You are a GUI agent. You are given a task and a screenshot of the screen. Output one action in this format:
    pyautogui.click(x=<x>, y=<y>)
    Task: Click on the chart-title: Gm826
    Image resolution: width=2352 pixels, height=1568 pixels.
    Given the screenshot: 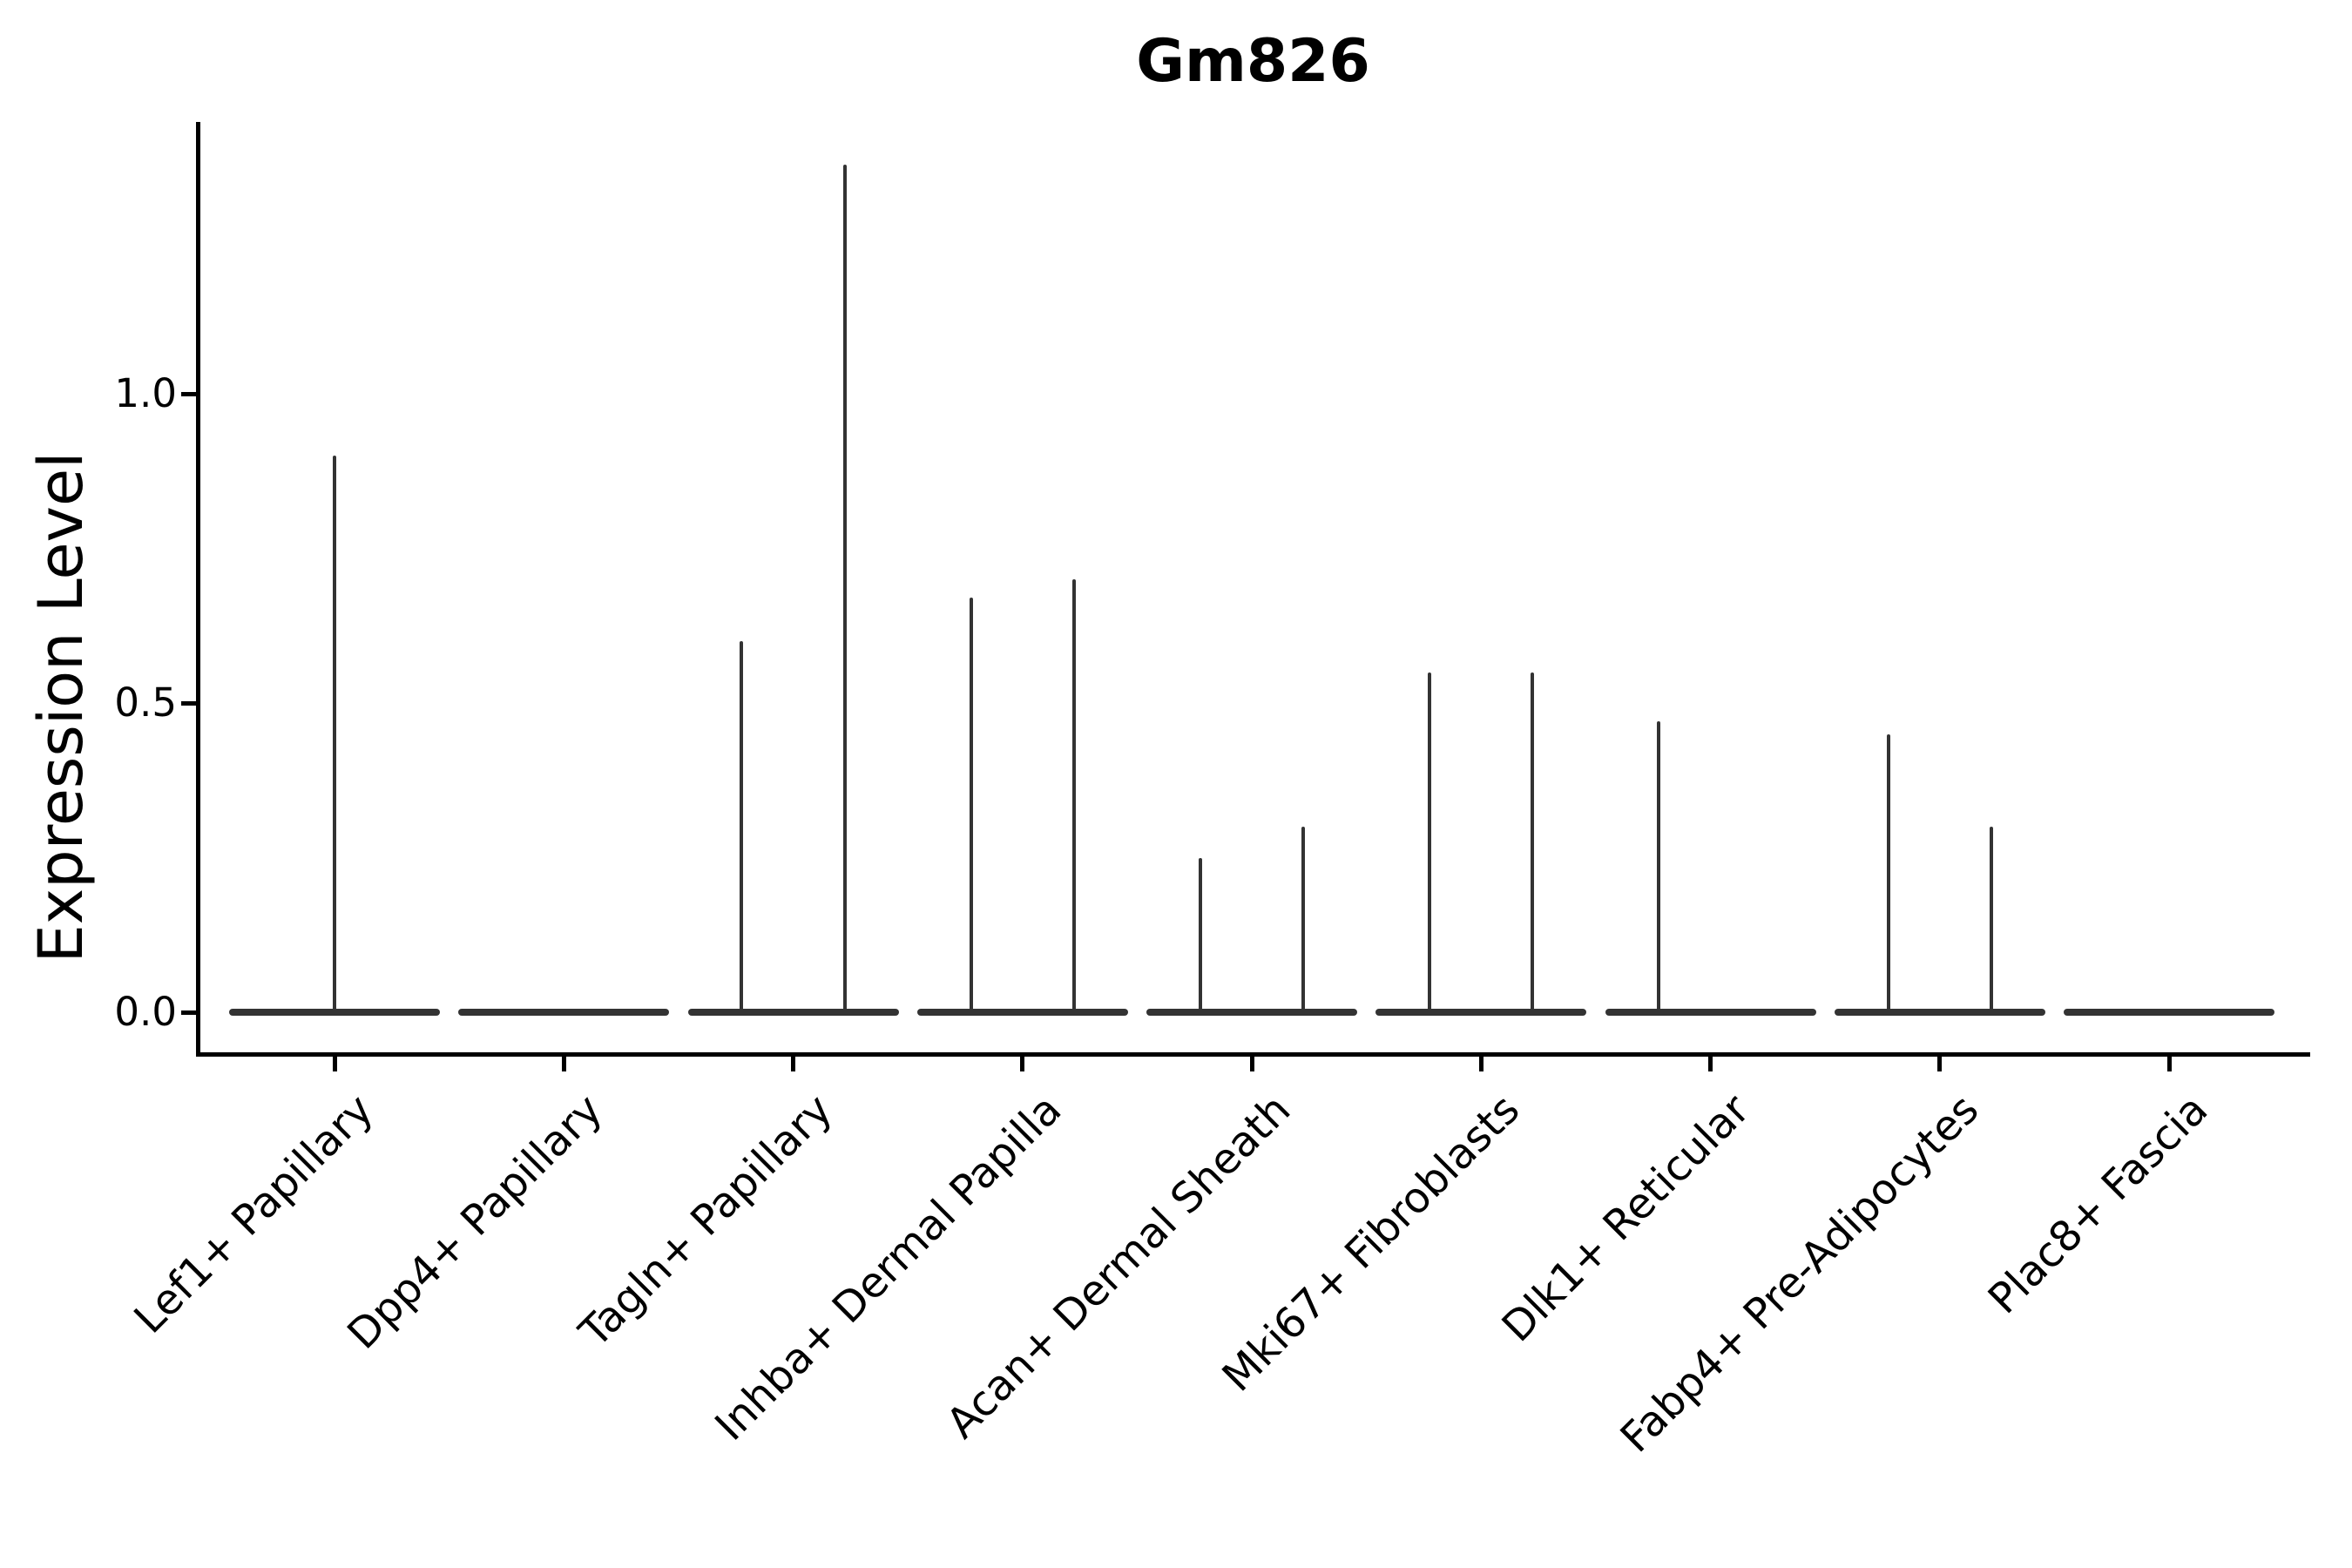 What is the action you would take?
    pyautogui.click(x=1253, y=61)
    